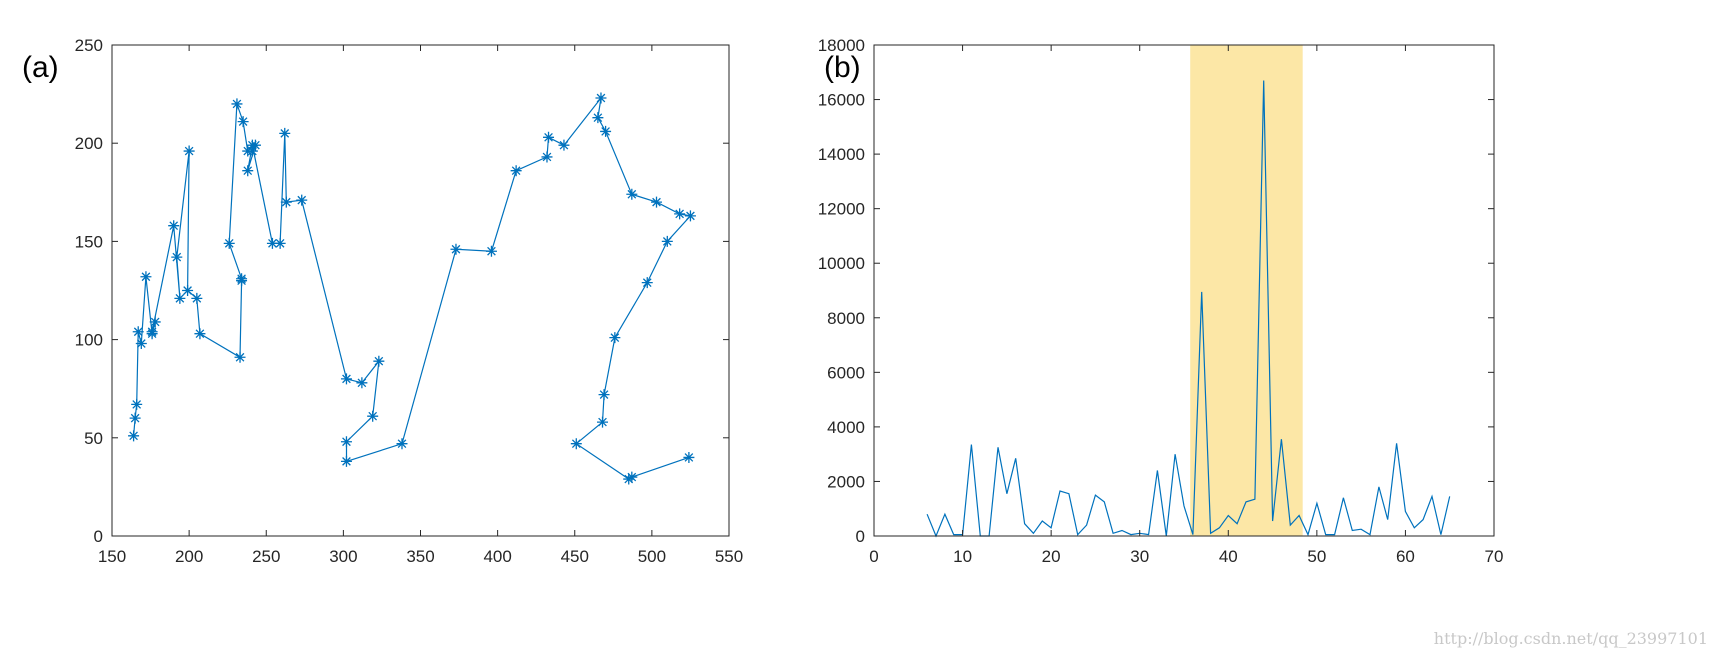  Describe the element at coordinates (98, 536) in the screenshot. I see `chart-a-y-tick-label: 0` at that location.